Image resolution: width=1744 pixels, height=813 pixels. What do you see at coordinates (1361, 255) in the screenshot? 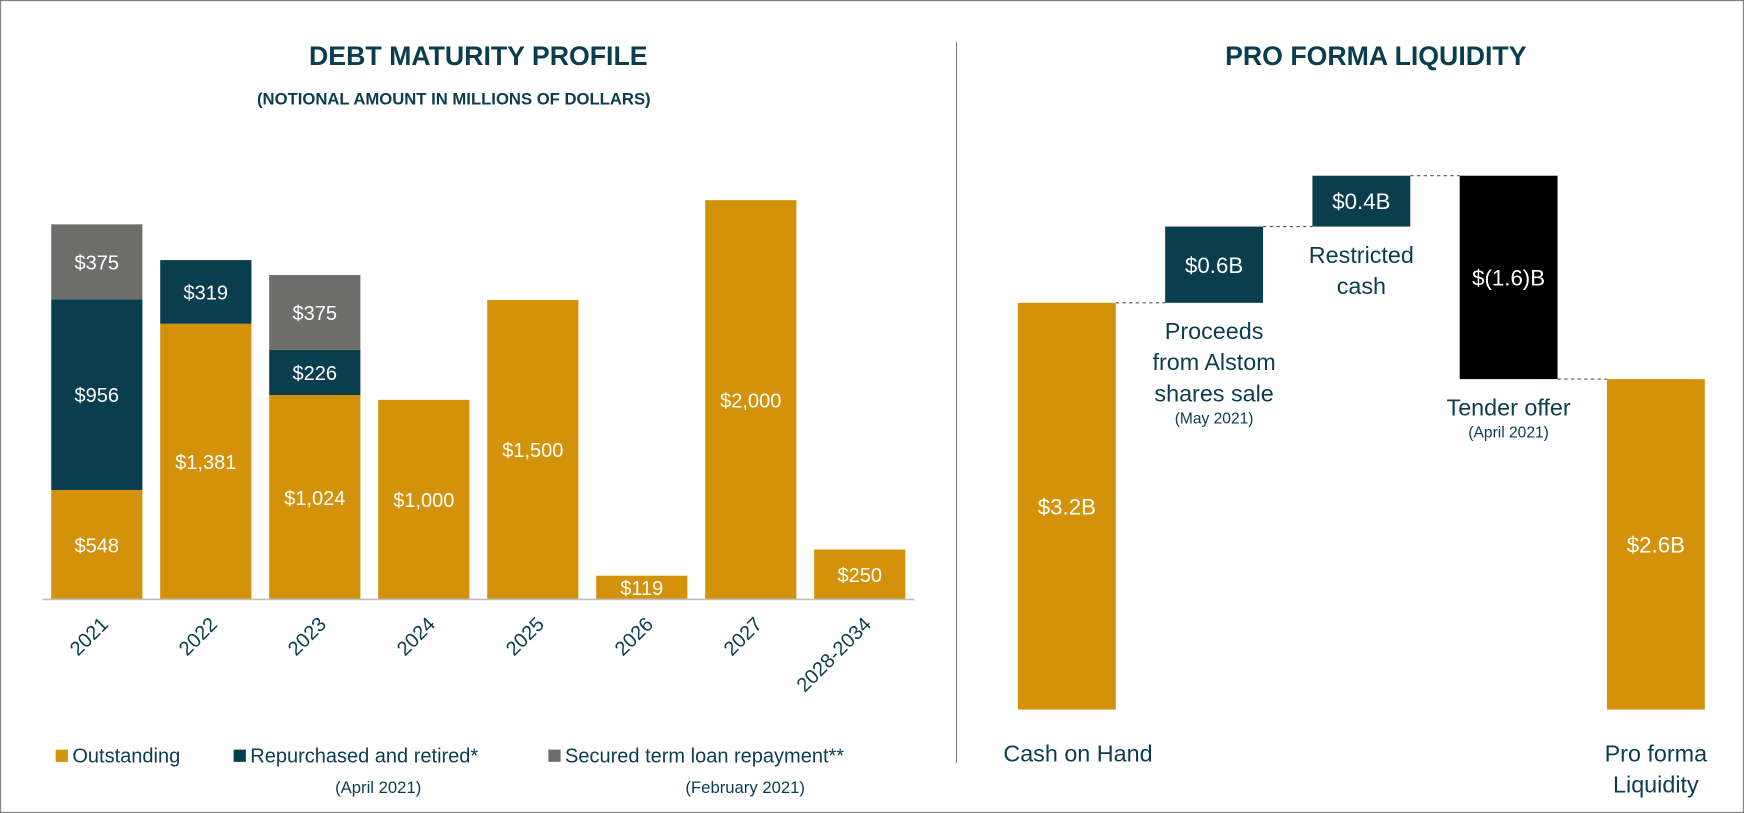
I see `category-label: Restricted` at bounding box center [1361, 255].